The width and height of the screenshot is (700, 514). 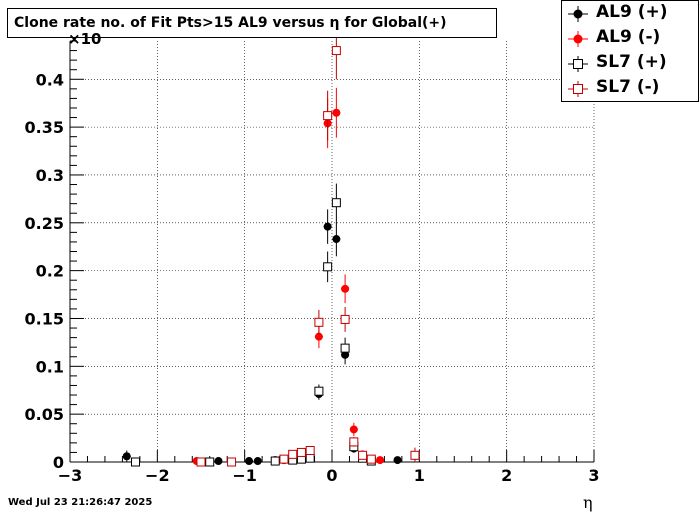 I want to click on y-tick-label: 0.05, so click(x=44, y=414).